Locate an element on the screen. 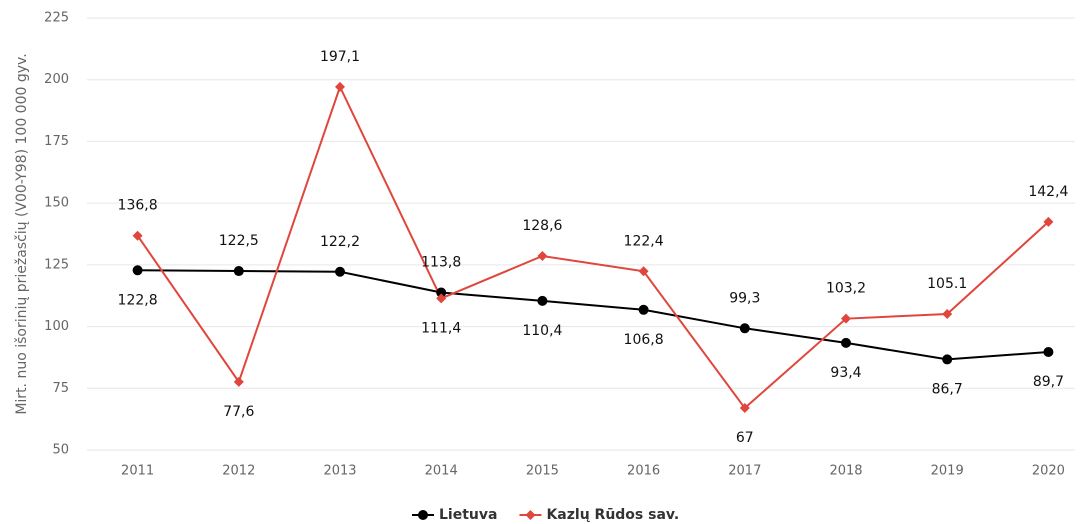  data-label: 99,3 is located at coordinates (744, 298).